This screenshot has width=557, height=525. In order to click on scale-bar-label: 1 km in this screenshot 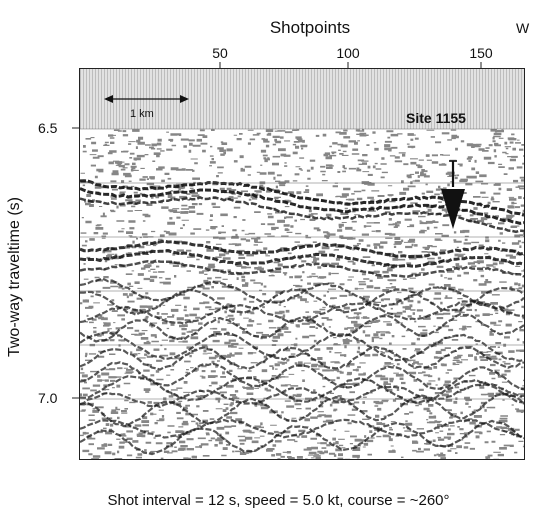, I will do `click(142, 114)`.